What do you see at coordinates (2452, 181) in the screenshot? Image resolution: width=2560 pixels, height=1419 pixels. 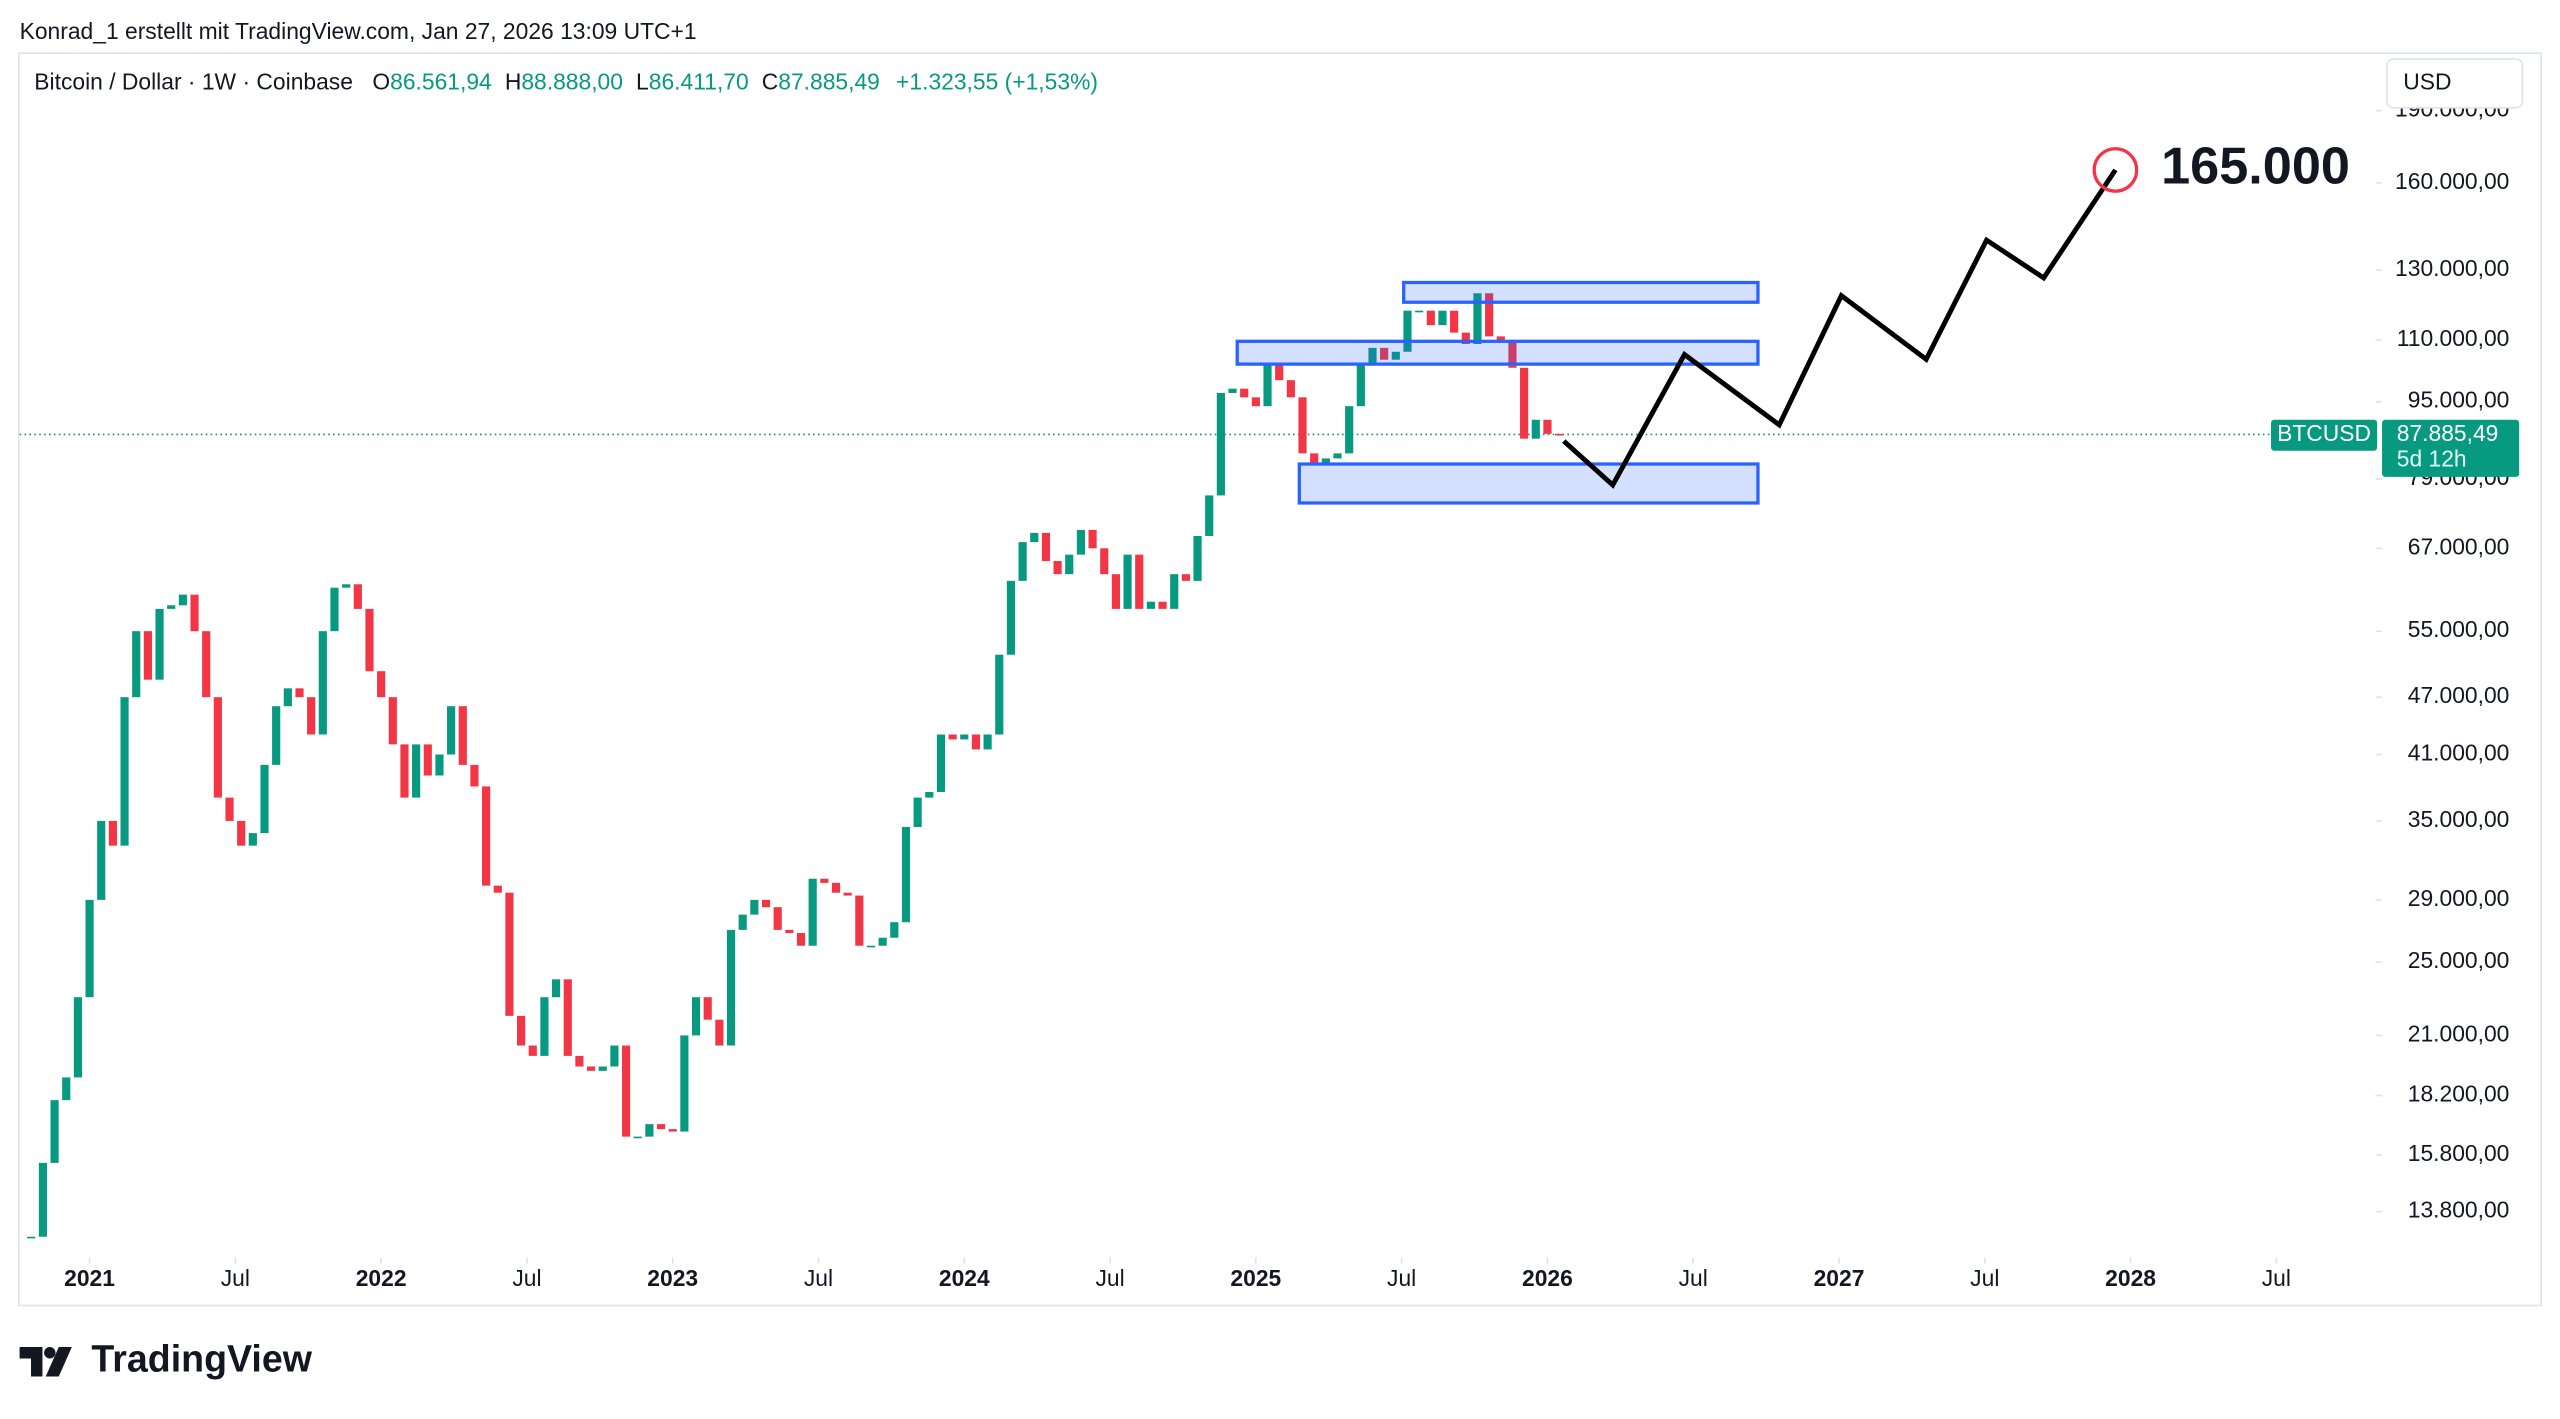 I see `y-tick-label: 160.000,00` at bounding box center [2452, 181].